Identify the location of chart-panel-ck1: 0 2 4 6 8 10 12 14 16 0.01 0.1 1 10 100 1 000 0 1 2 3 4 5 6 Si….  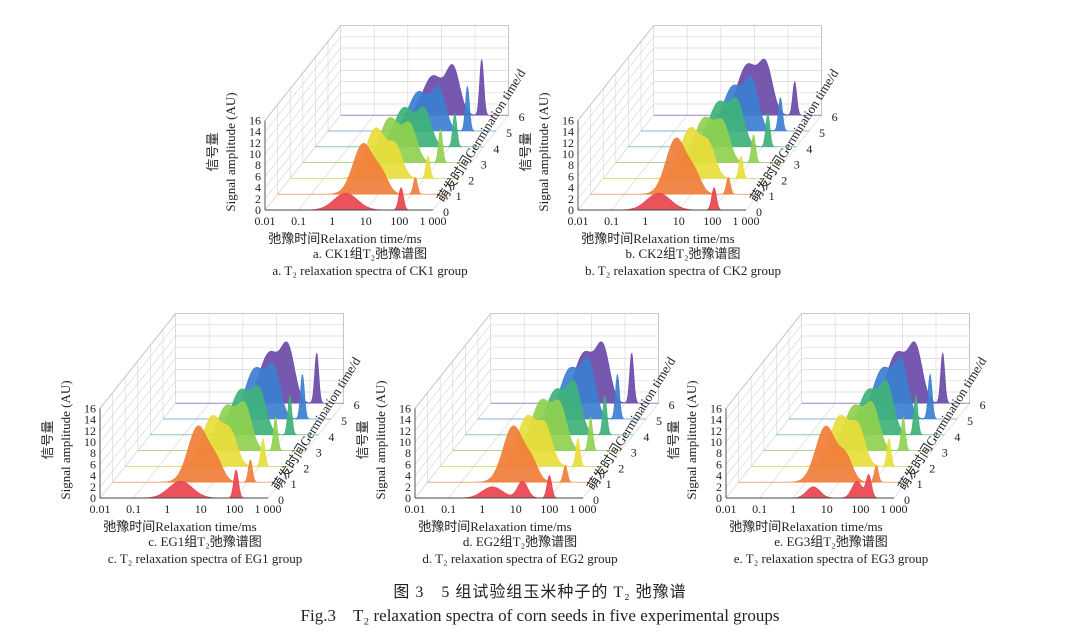
(370, 145).